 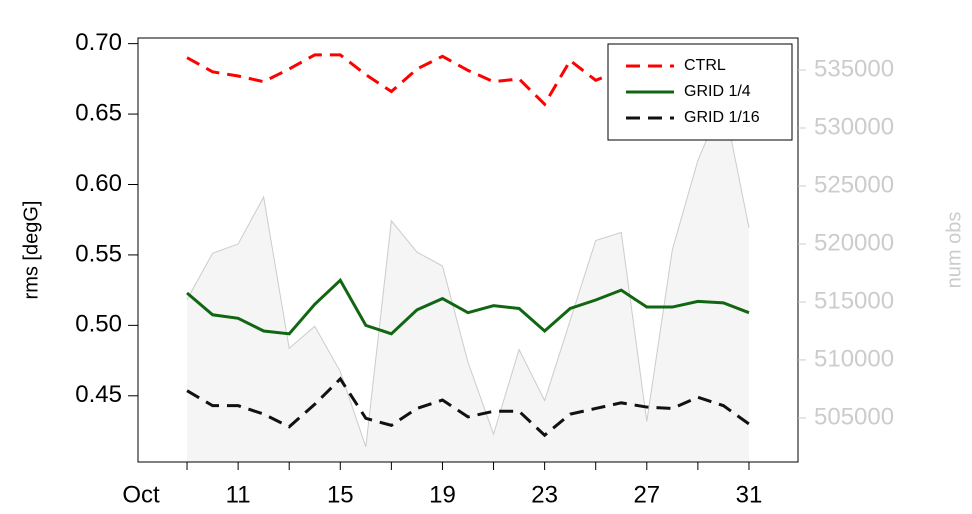 What do you see at coordinates (98, 112) in the screenshot?
I see `y-tick-label: 0.65` at bounding box center [98, 112].